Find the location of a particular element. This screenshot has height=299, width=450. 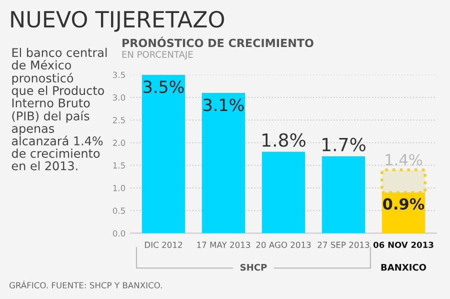

data-label: 0.9% is located at coordinates (403, 204).